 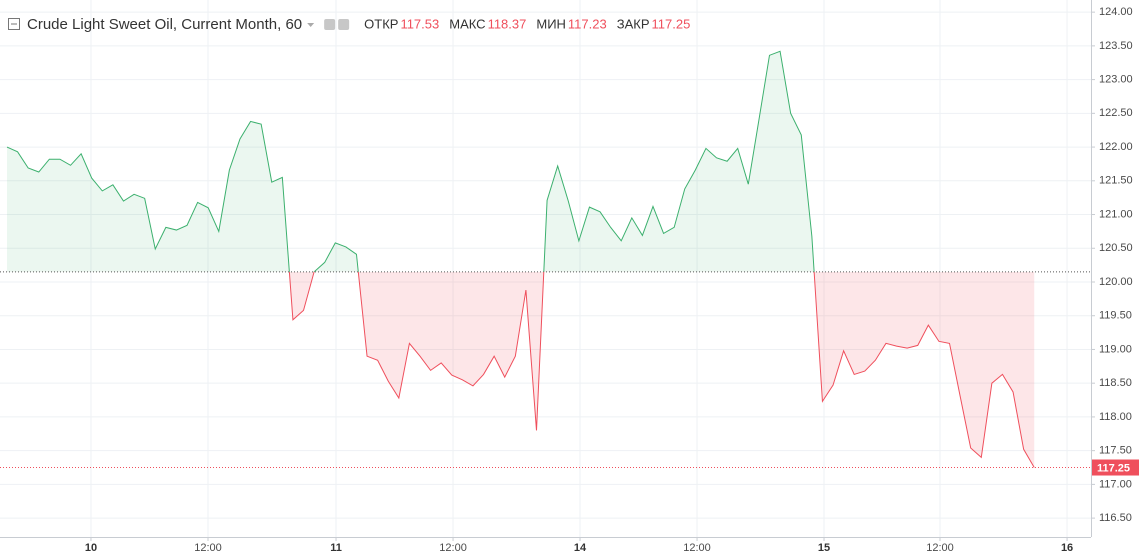 I want to click on x-tick-label: 15, so click(x=824, y=548).